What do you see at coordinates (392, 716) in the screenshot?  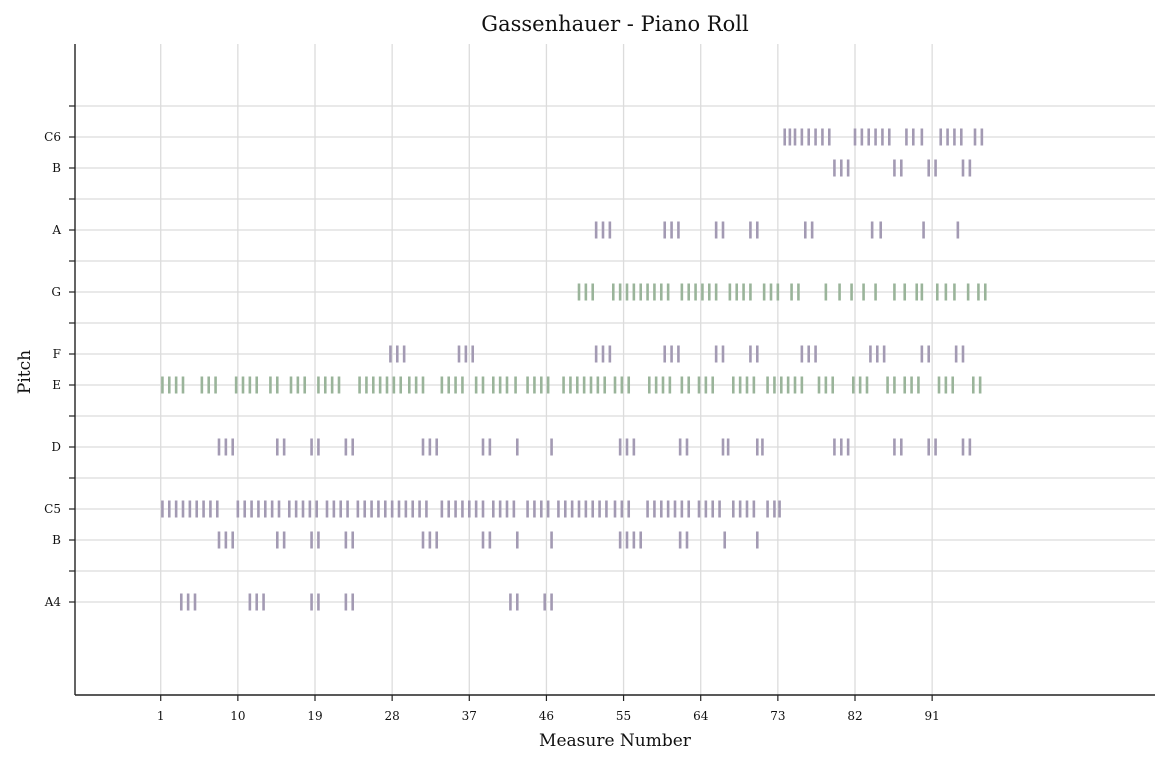 I see `x-tick-label: 28` at bounding box center [392, 716].